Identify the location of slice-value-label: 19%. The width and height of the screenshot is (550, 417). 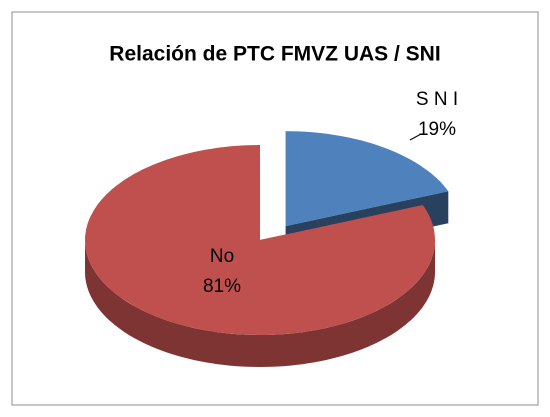
(437, 129).